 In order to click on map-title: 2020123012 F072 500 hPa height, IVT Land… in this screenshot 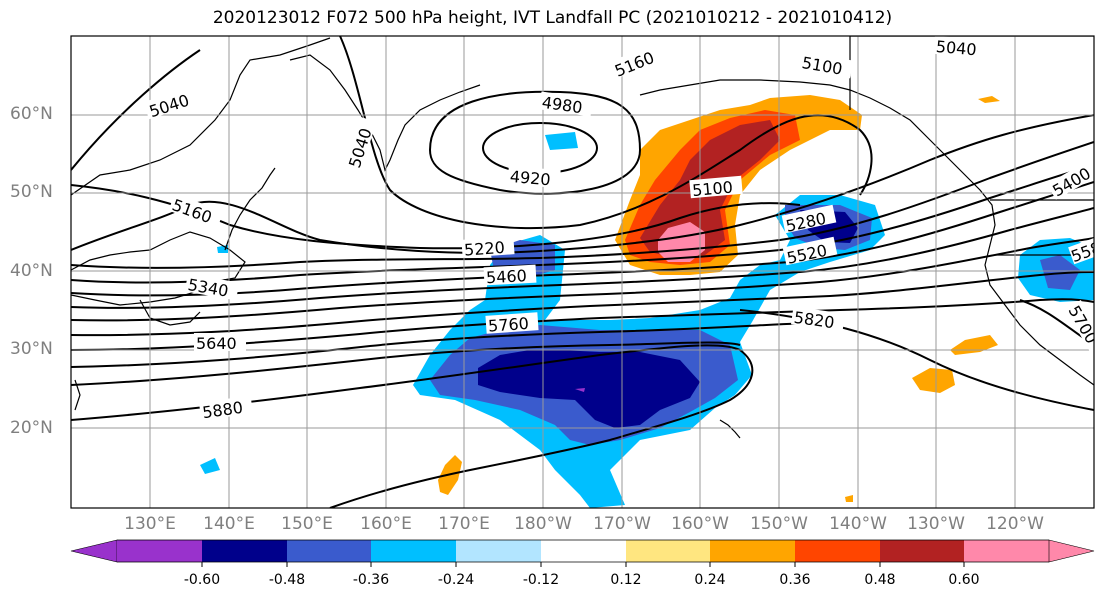, I will do `click(552, 18)`.